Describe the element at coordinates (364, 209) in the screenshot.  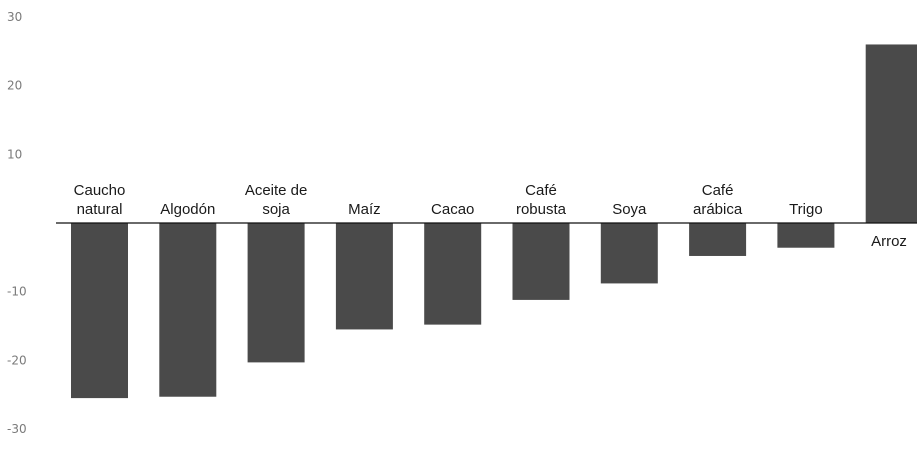
I see `category-label: Maíz` at that location.